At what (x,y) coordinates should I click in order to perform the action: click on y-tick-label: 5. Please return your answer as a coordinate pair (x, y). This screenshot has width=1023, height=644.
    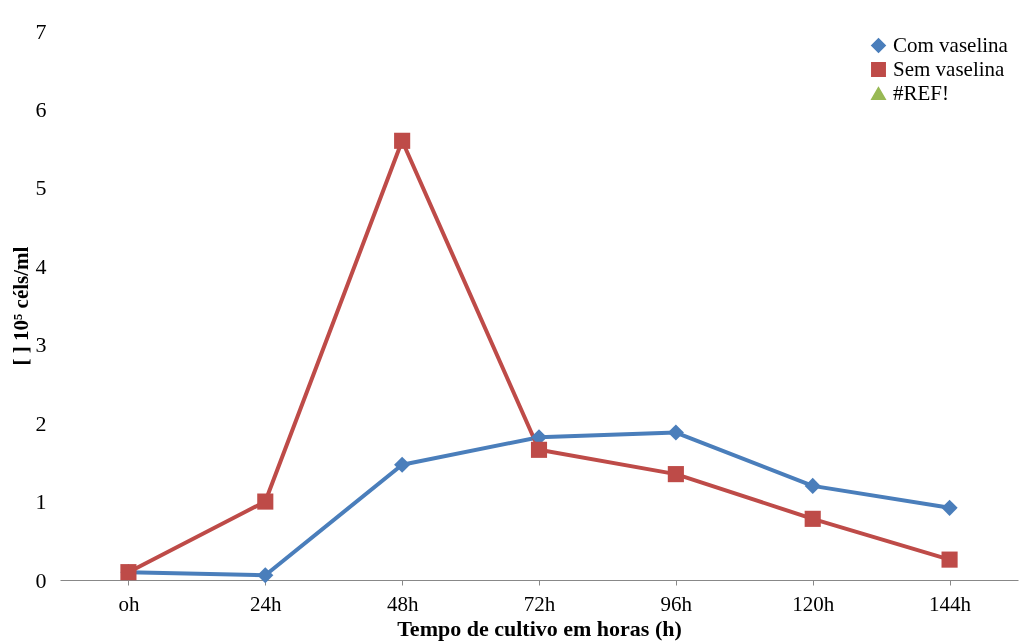
    Looking at the image, I should click on (41, 188).